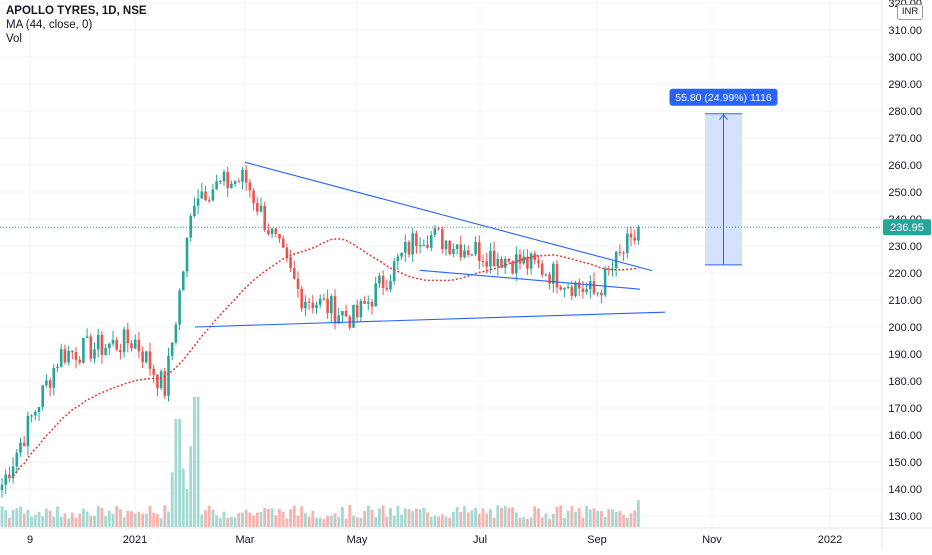 The image size is (932, 555). What do you see at coordinates (14, 39) in the screenshot?
I see `volume-indicator-label: Vol` at bounding box center [14, 39].